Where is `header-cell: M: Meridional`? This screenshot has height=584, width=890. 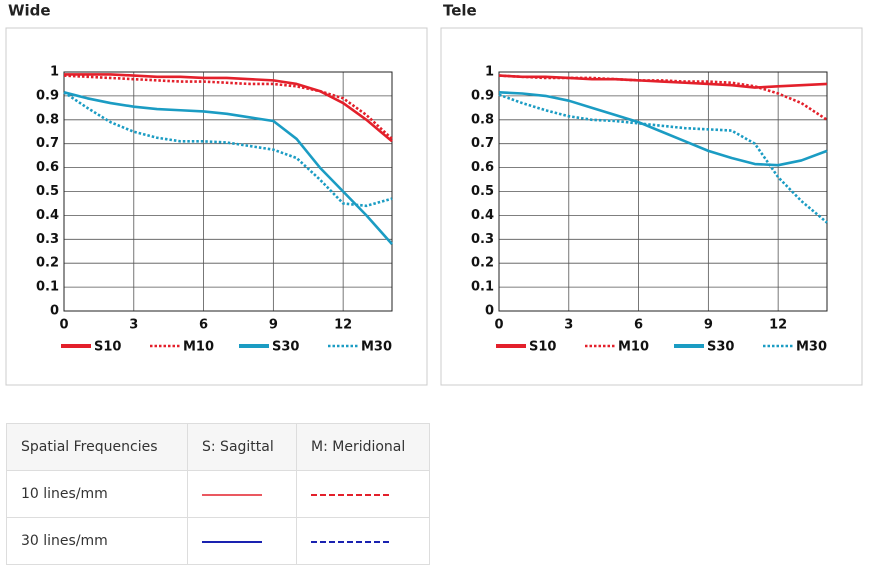
header-cell: M: Meridional is located at coordinates (363, 447).